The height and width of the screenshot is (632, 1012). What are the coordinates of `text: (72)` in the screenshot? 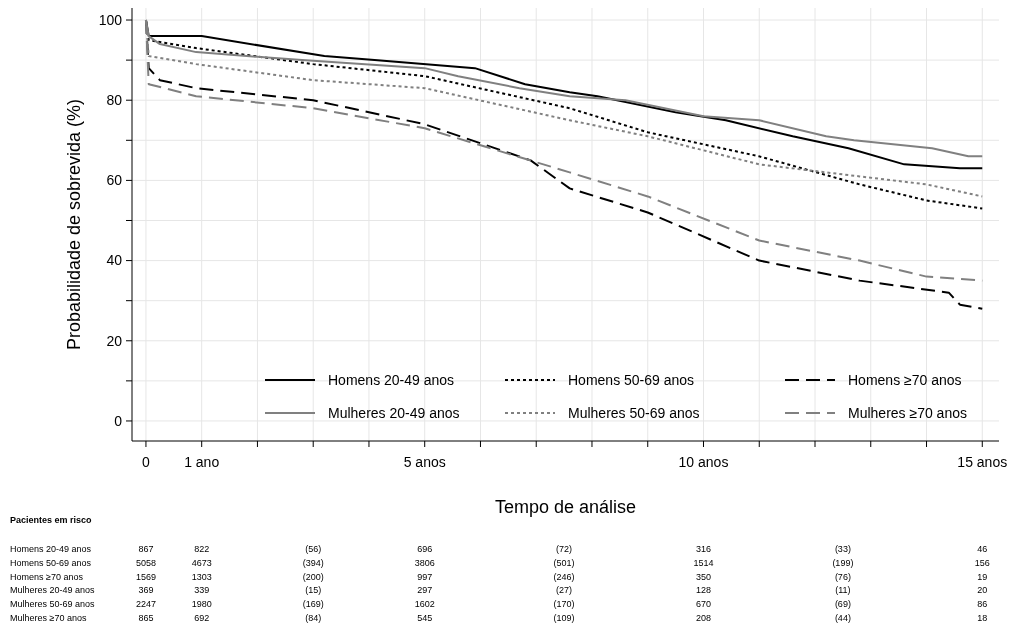 It's located at (564, 549).